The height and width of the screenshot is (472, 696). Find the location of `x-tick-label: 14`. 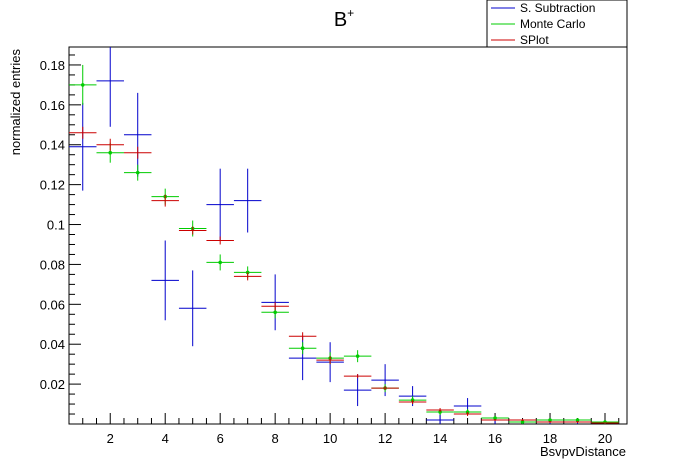

x-tick-label: 14 is located at coordinates (440, 438).